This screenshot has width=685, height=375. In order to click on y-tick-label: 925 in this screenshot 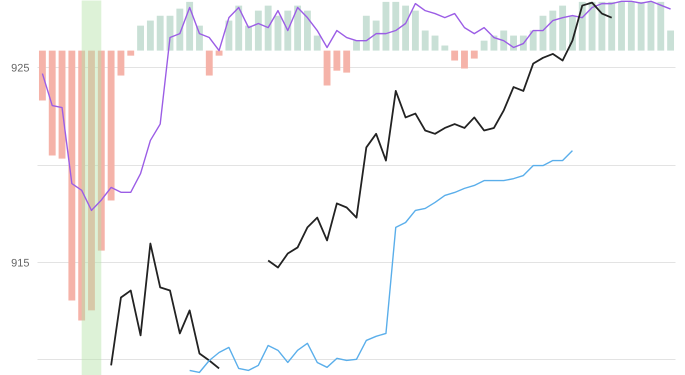, I will do `click(20, 68)`.